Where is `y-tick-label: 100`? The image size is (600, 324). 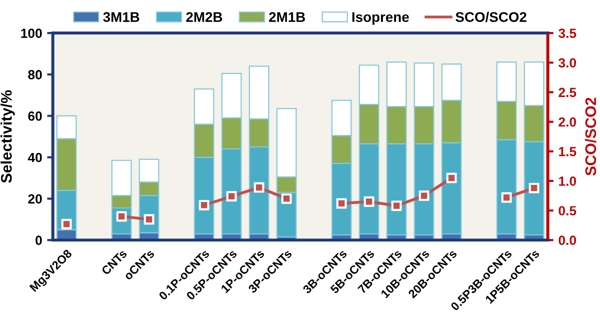
y-tick-label: 100 is located at coordinates (31, 33).